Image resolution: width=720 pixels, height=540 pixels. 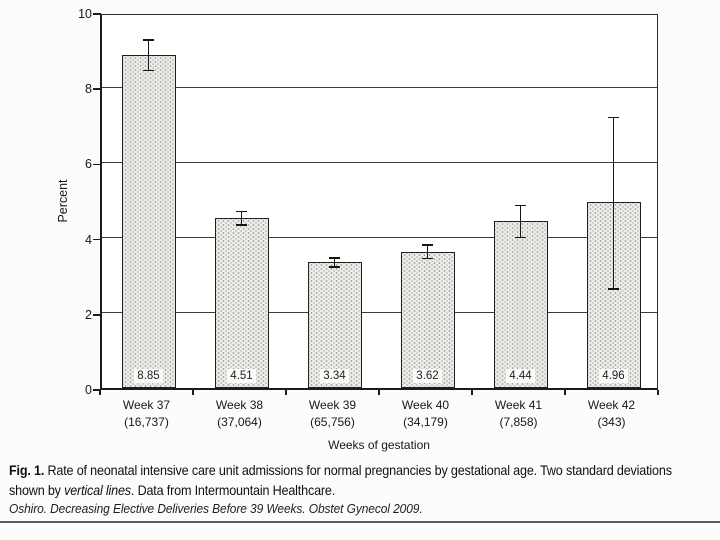 I want to click on bar-value-label: 3.62, so click(x=427, y=375).